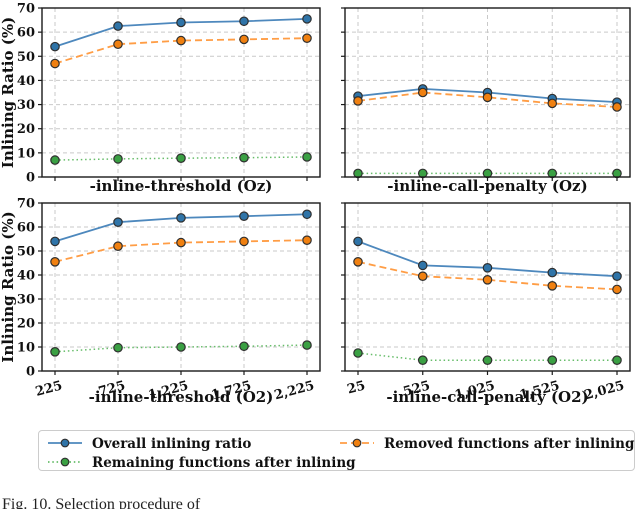  I want to click on x-axis-label: -inline-call-penalty (Oz), so click(487, 186).